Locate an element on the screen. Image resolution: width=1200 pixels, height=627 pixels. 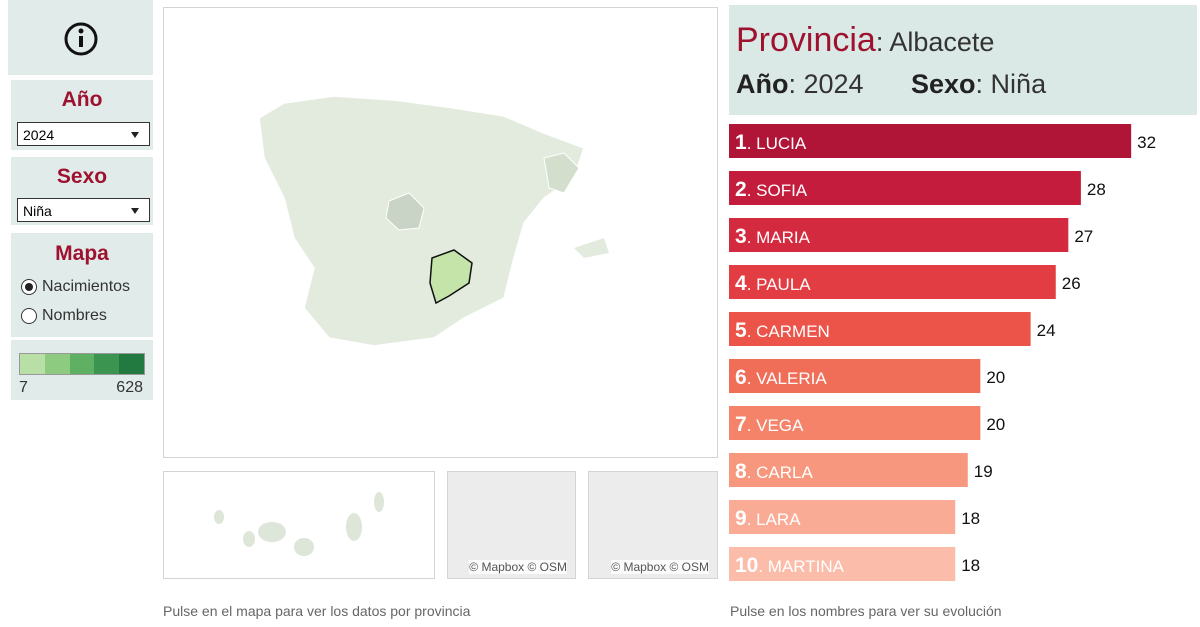
year-filter: Año 2024 is located at coordinates (82, 115).